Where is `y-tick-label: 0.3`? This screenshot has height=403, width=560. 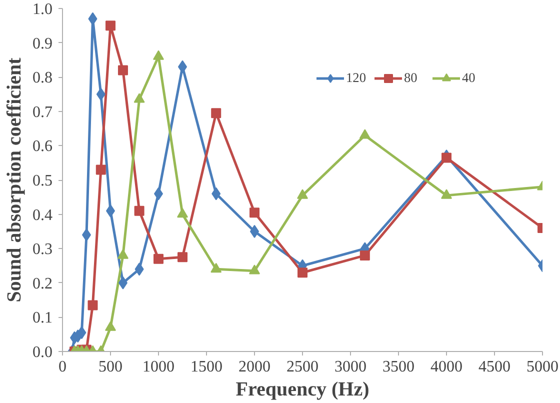 y-tick-label: 0.3 is located at coordinates (42, 249).